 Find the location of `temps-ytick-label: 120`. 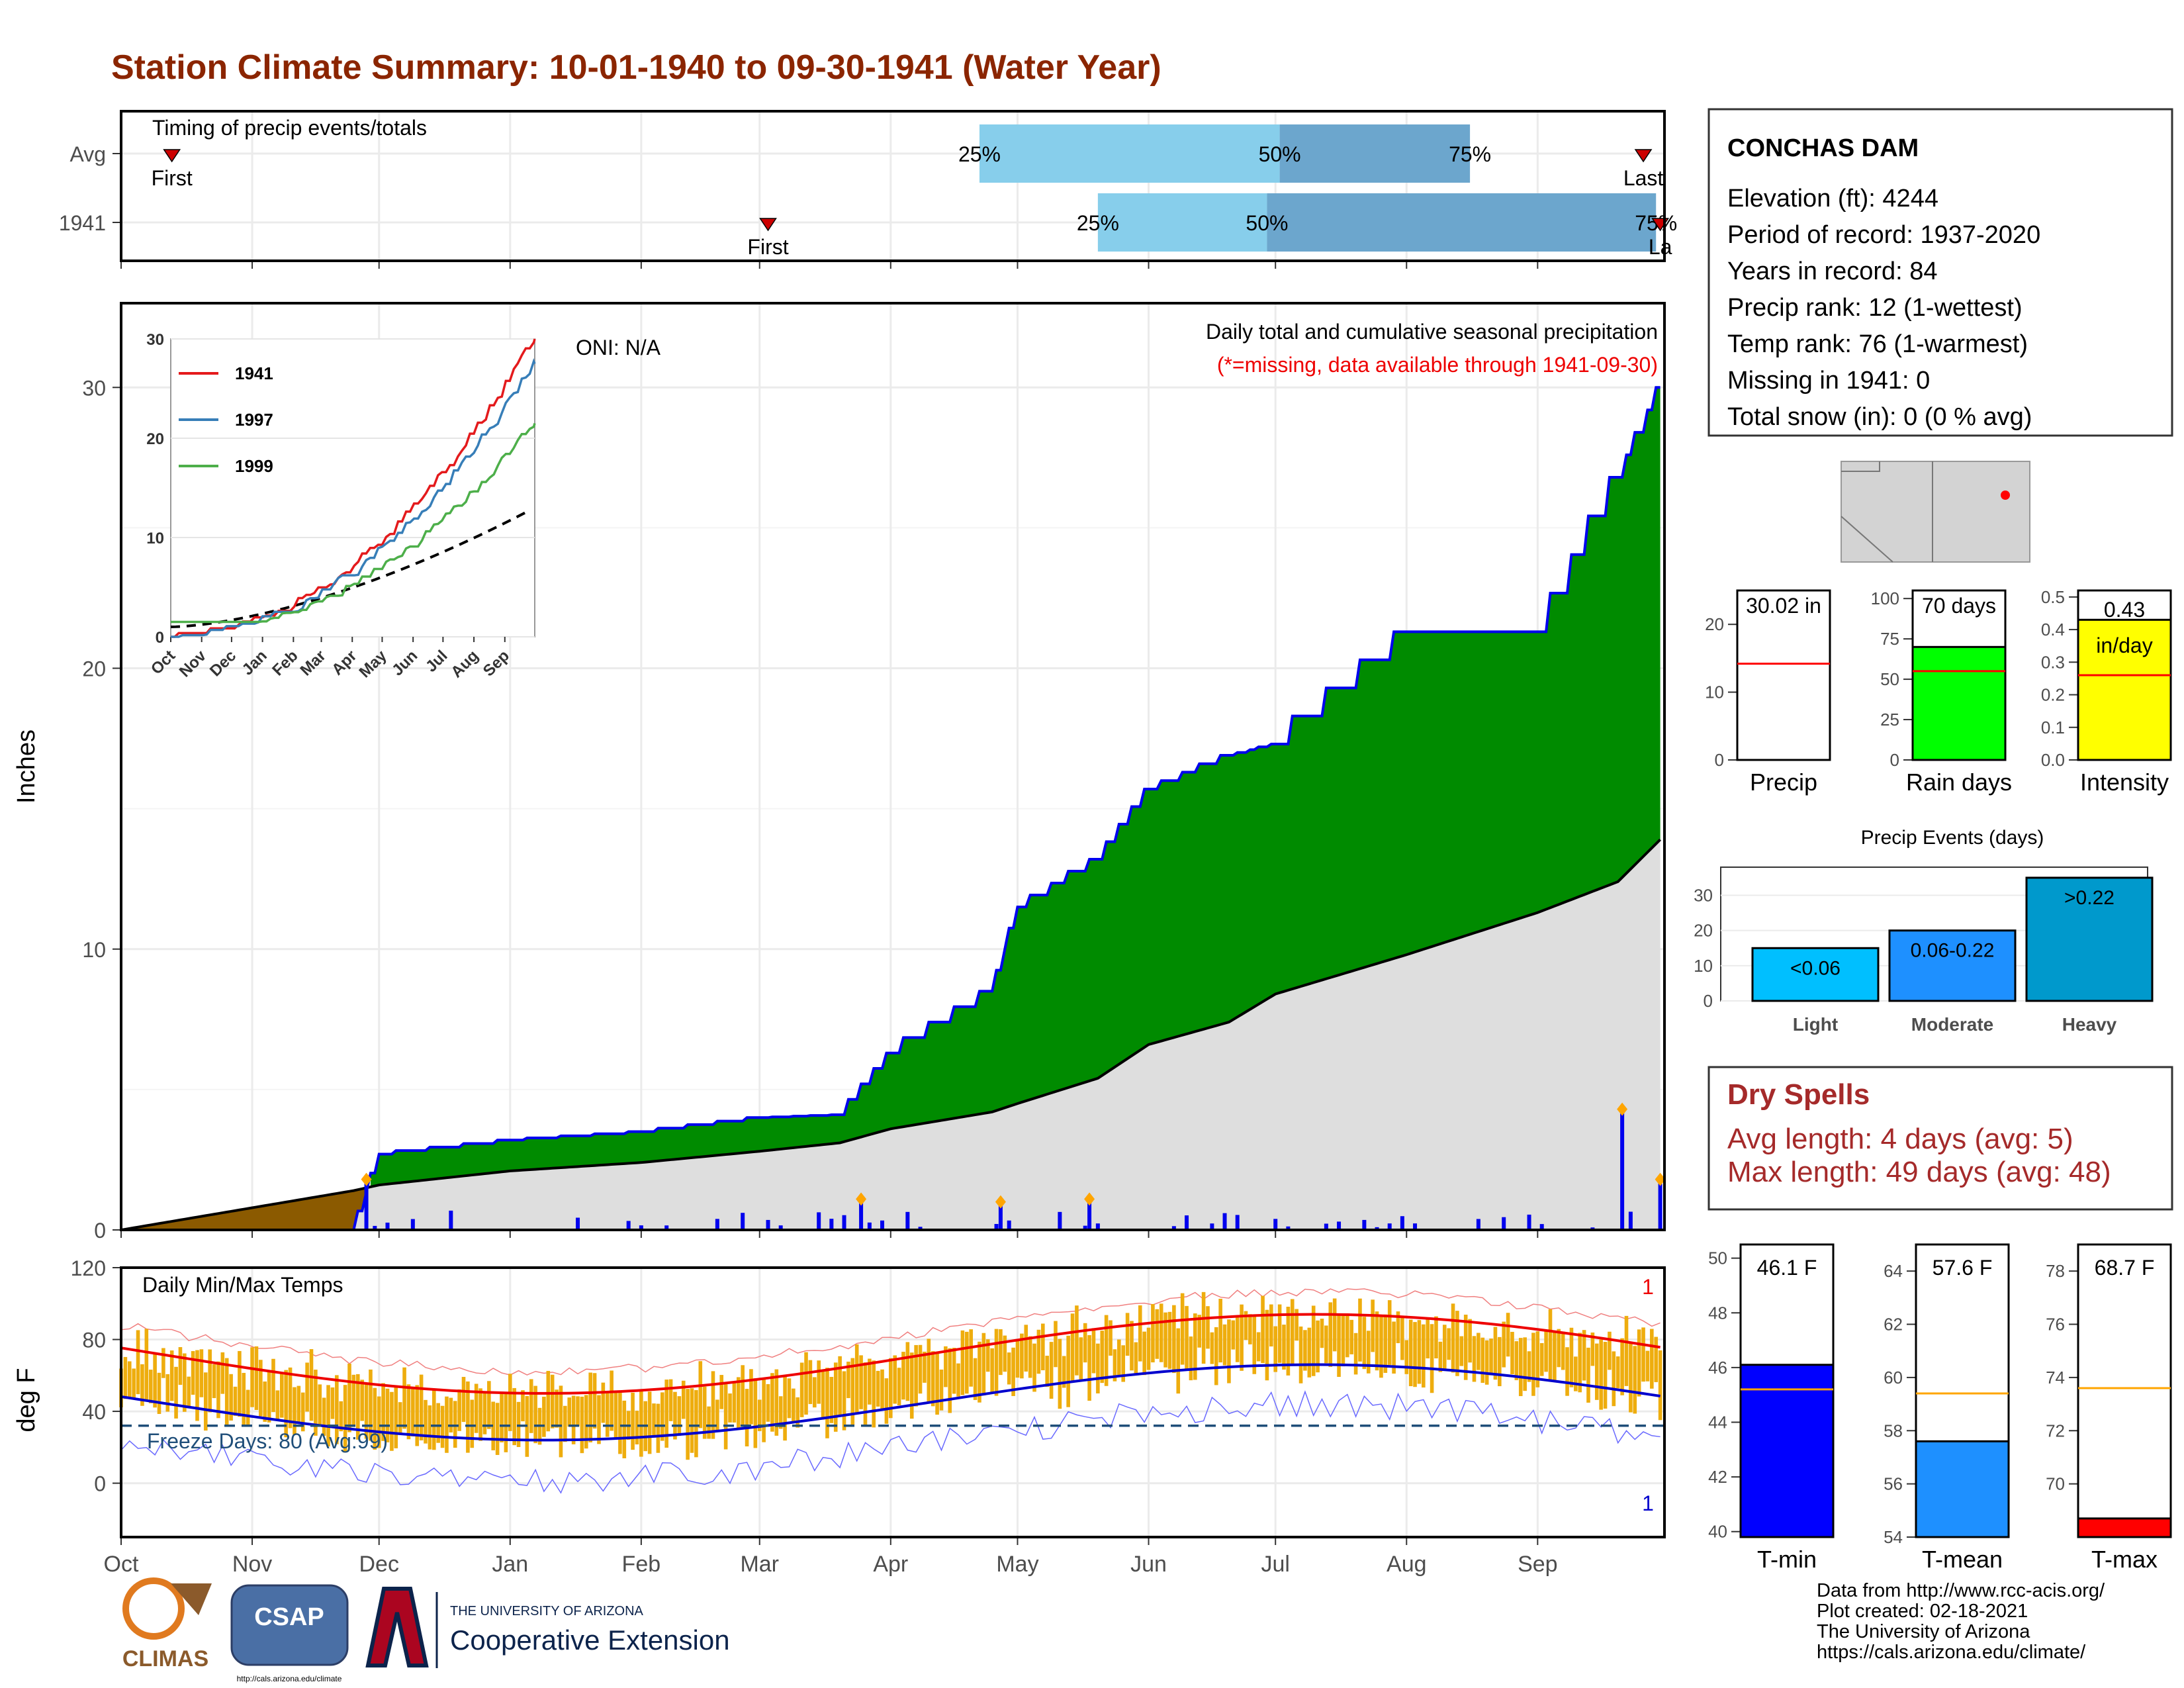

temps-ytick-label: 120 is located at coordinates (88, 1268).